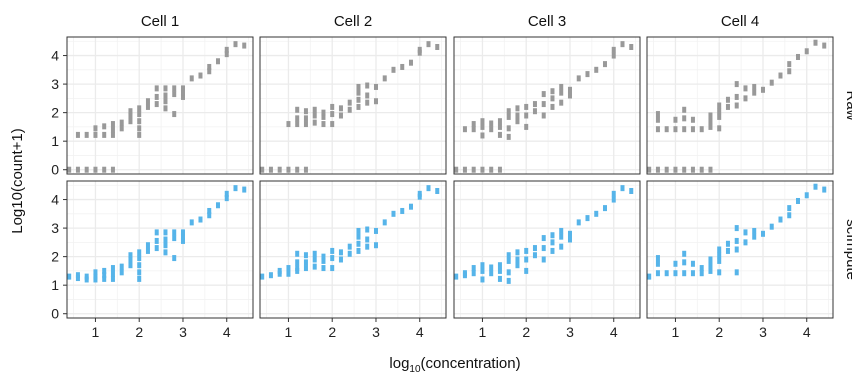 This screenshot has height=378, width=852. What do you see at coordinates (547, 21) in the screenshot?
I see `column-strip-label: Cell 3` at bounding box center [547, 21].